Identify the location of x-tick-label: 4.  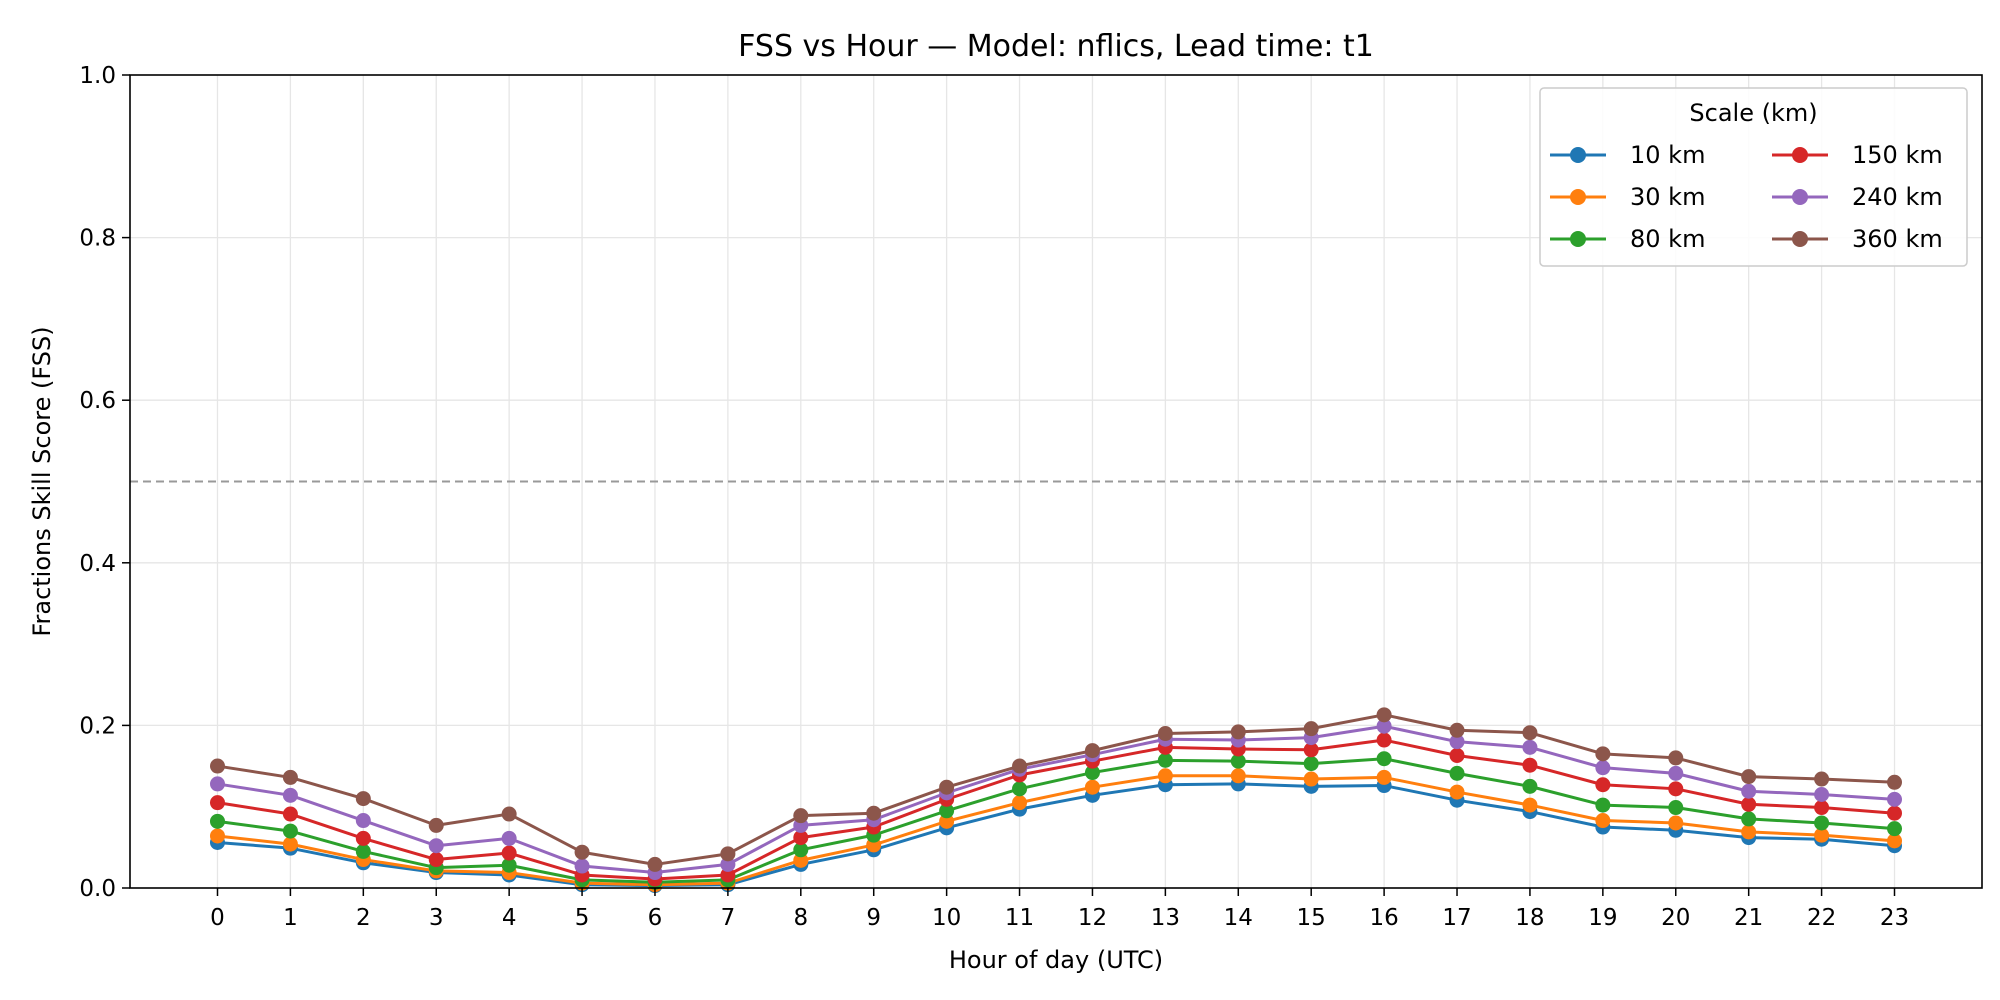
(509, 918).